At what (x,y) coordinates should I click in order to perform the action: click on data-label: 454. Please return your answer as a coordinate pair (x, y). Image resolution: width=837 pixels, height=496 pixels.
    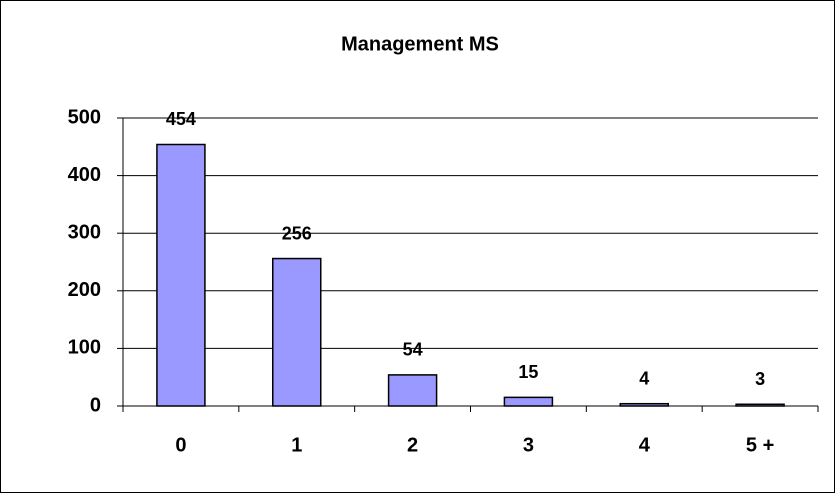
    Looking at the image, I should click on (181, 119).